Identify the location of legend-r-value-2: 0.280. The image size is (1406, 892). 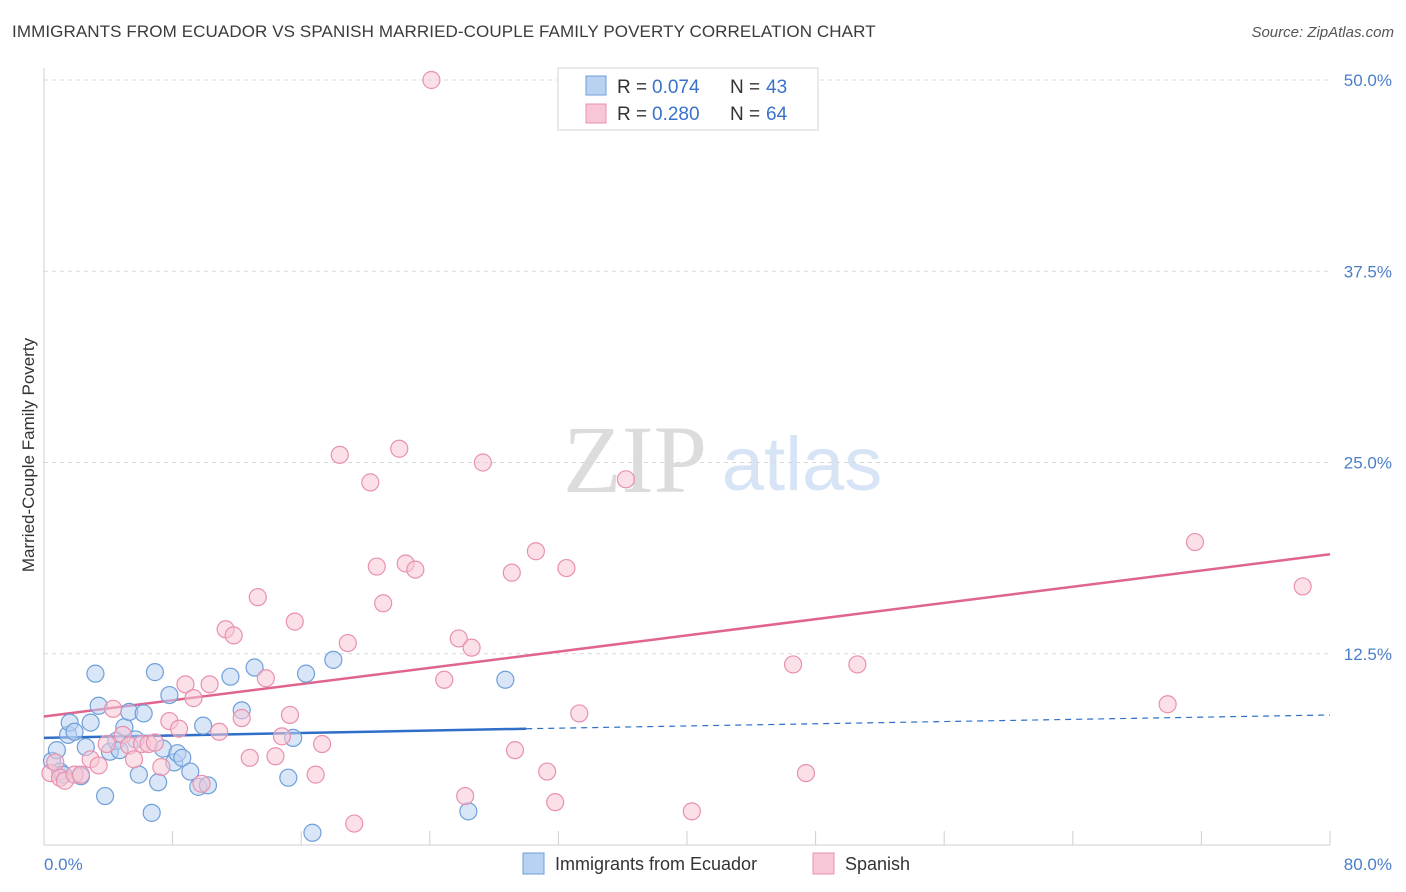
(676, 114).